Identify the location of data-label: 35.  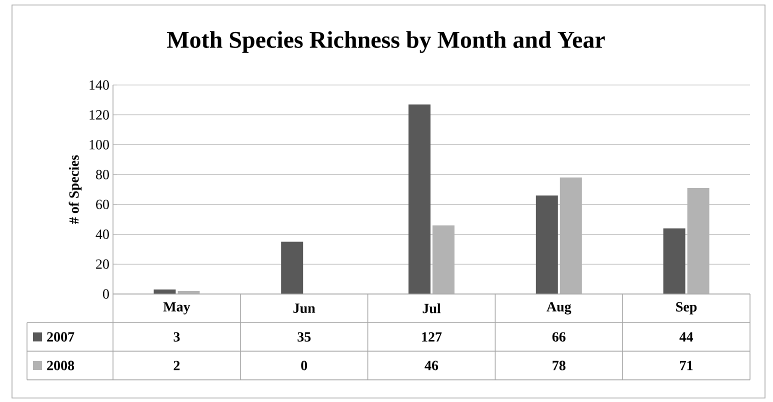
(304, 337).